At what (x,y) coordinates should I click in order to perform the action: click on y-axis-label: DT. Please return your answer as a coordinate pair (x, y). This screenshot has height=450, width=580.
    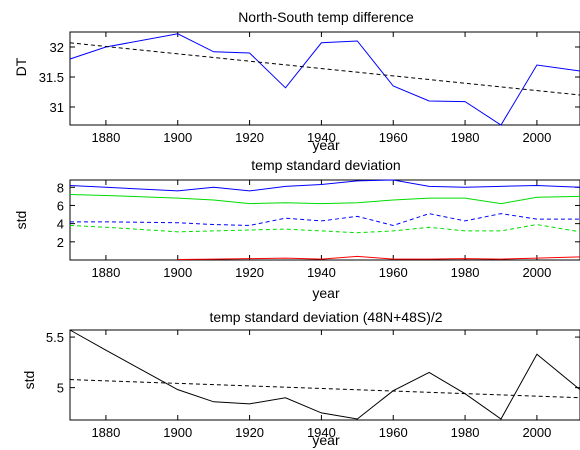
    Looking at the image, I should click on (21, 66).